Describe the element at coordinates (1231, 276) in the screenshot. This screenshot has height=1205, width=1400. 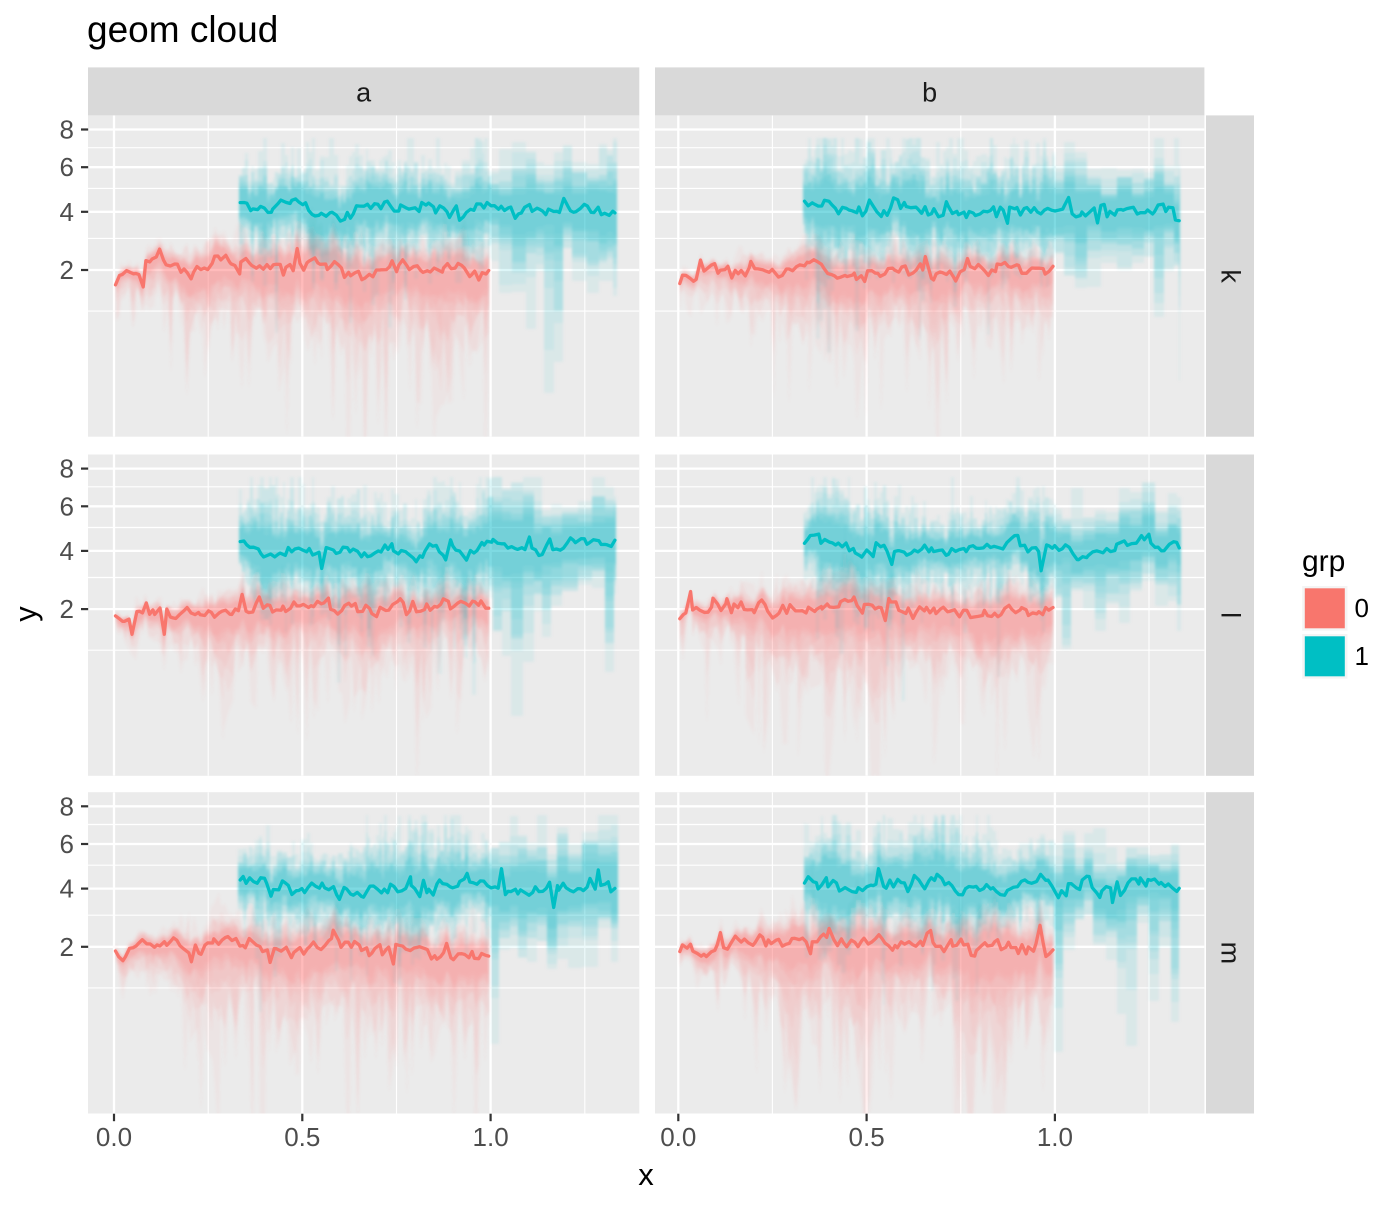
I see `svg-text: k` at that location.